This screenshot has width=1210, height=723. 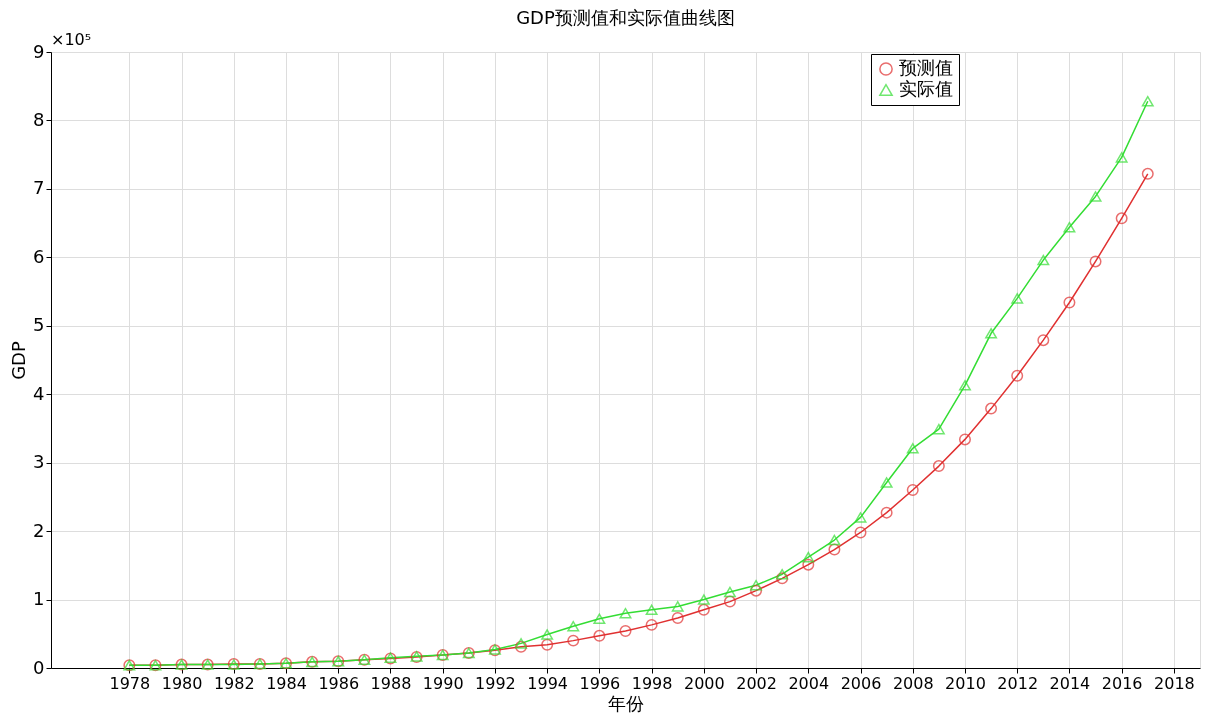 I want to click on x-tick-label: 2008, so click(x=913, y=683).